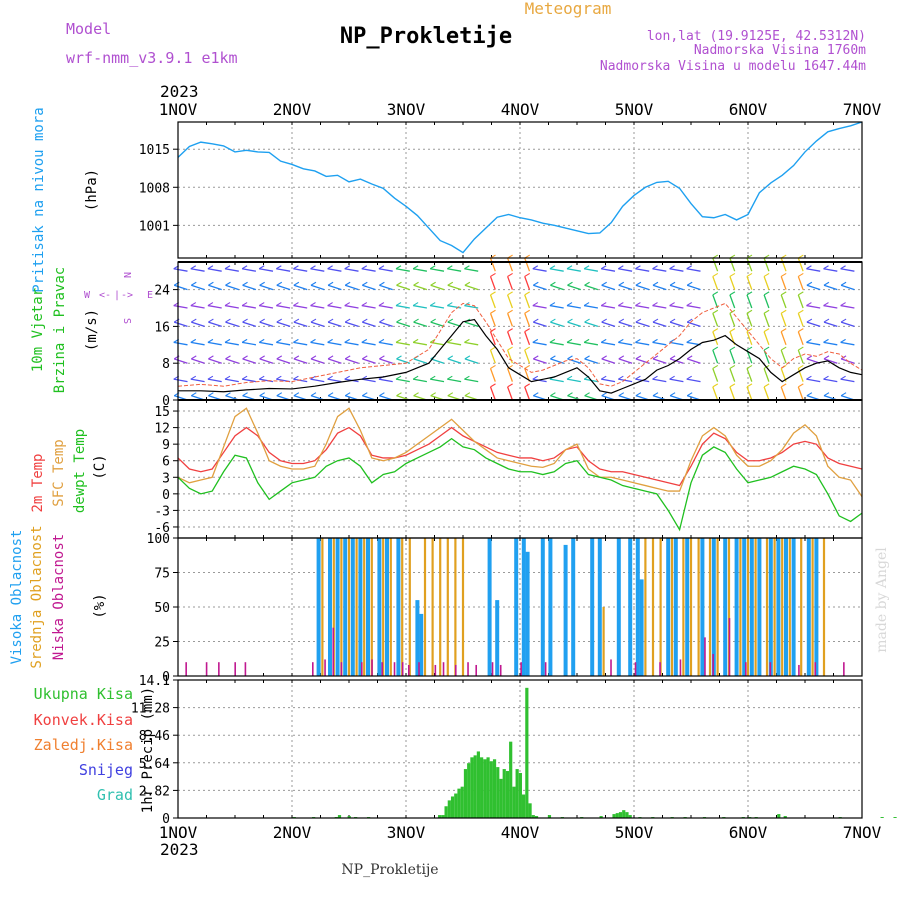 The height and width of the screenshot is (900, 900). I want to click on model-value: wrf-nmm_v3.9.1 e1km, so click(152, 58).